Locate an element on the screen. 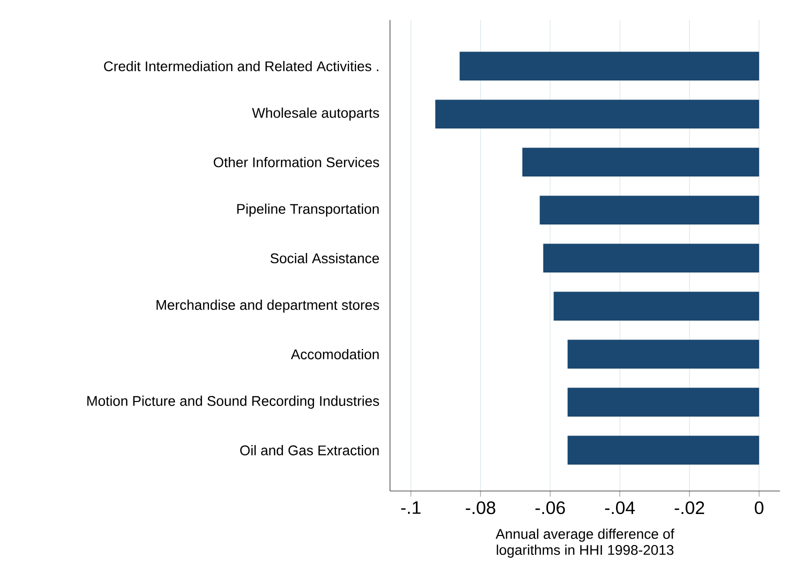 This screenshot has width=786, height=576. y-tick-label: Oil and Gas Extraction is located at coordinates (309, 450).